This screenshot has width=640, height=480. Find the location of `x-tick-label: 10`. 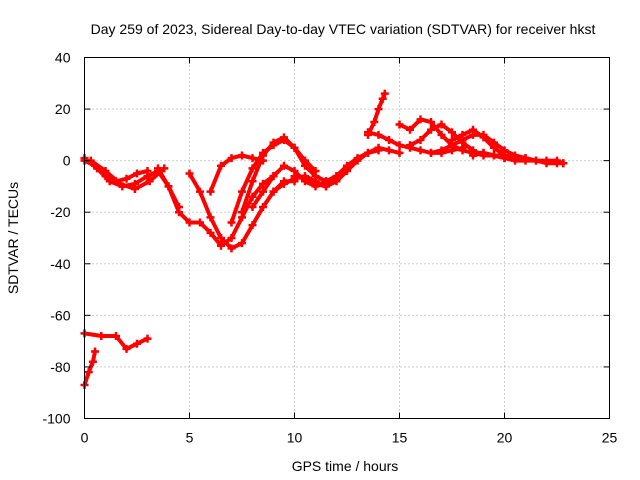

x-tick-label: 10 is located at coordinates (295, 438).